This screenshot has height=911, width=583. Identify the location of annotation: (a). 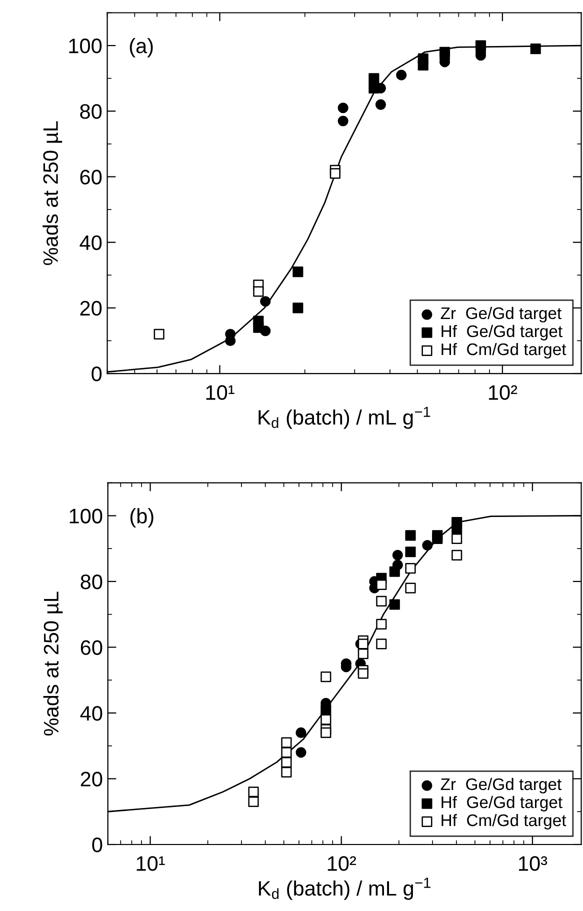
(141, 48).